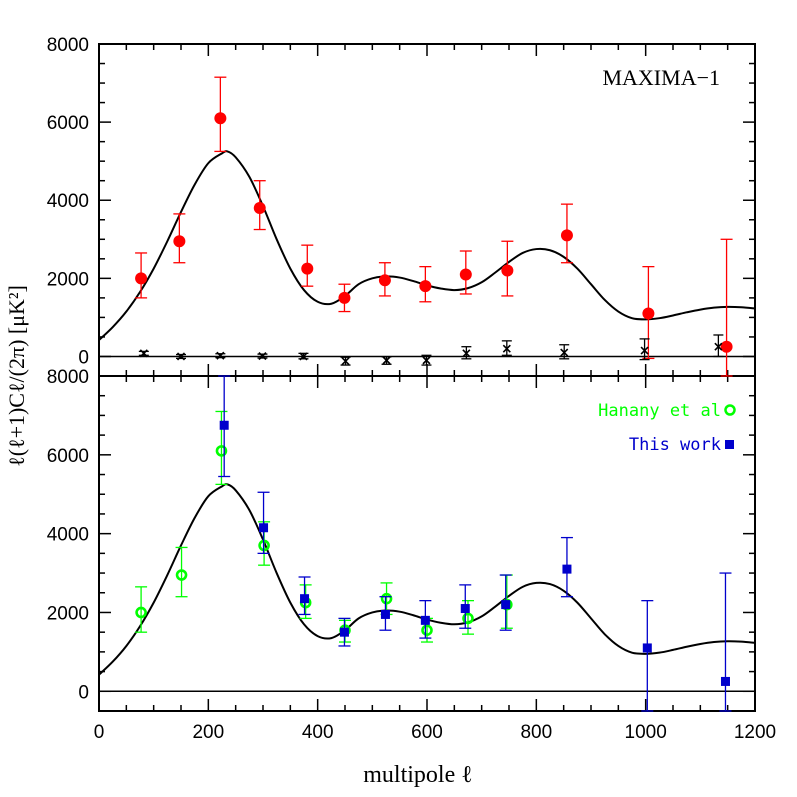 The height and width of the screenshot is (797, 797). I want to click on bottom-y-tick-labels: 0 2000 4000 6000 8000, so click(68, 535).